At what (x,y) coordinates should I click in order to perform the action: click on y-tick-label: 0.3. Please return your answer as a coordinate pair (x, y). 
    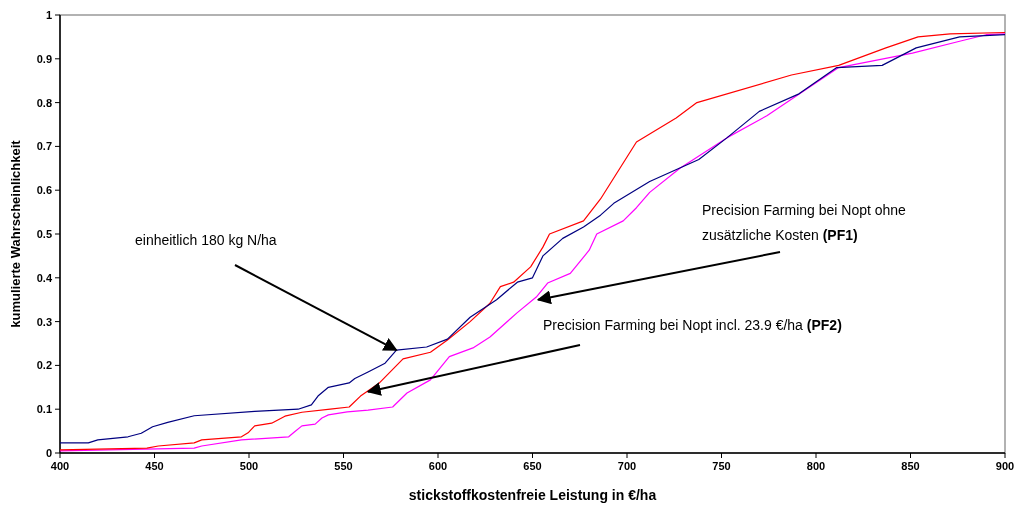
    Looking at the image, I should click on (44, 321).